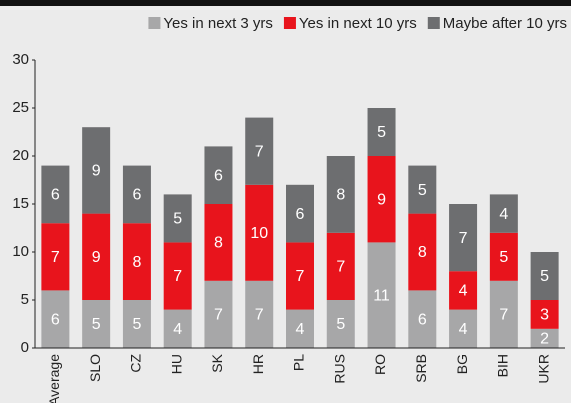 Image resolution: width=571 pixels, height=403 pixels. What do you see at coordinates (25, 299) in the screenshot?
I see `y-tick-label: 5` at bounding box center [25, 299].